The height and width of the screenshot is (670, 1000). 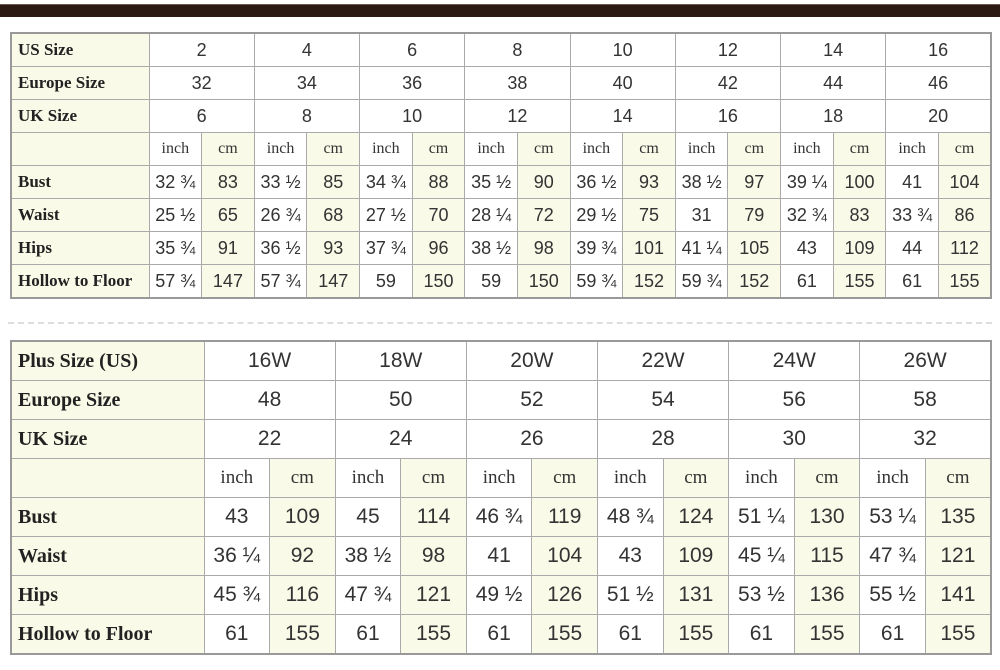 What do you see at coordinates (827, 595) in the screenshot?
I see `cm-value: 136` at bounding box center [827, 595].